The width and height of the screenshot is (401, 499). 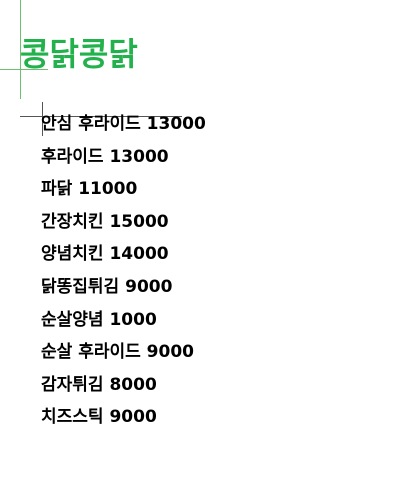 What do you see at coordinates (105, 254) in the screenshot?
I see `menu-item: 양념치킨 14000` at bounding box center [105, 254].